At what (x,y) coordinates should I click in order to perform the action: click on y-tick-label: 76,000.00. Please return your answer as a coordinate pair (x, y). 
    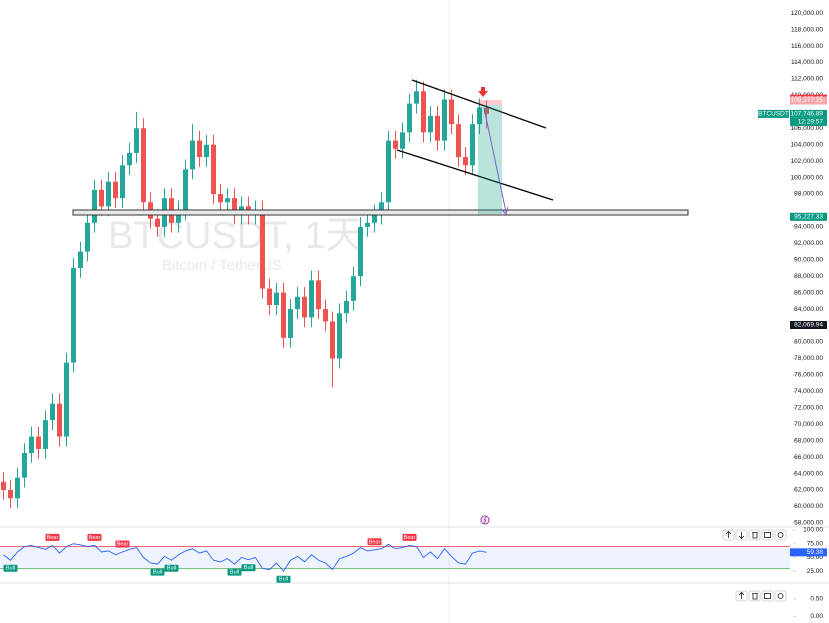
    Looking at the image, I should click on (808, 375).